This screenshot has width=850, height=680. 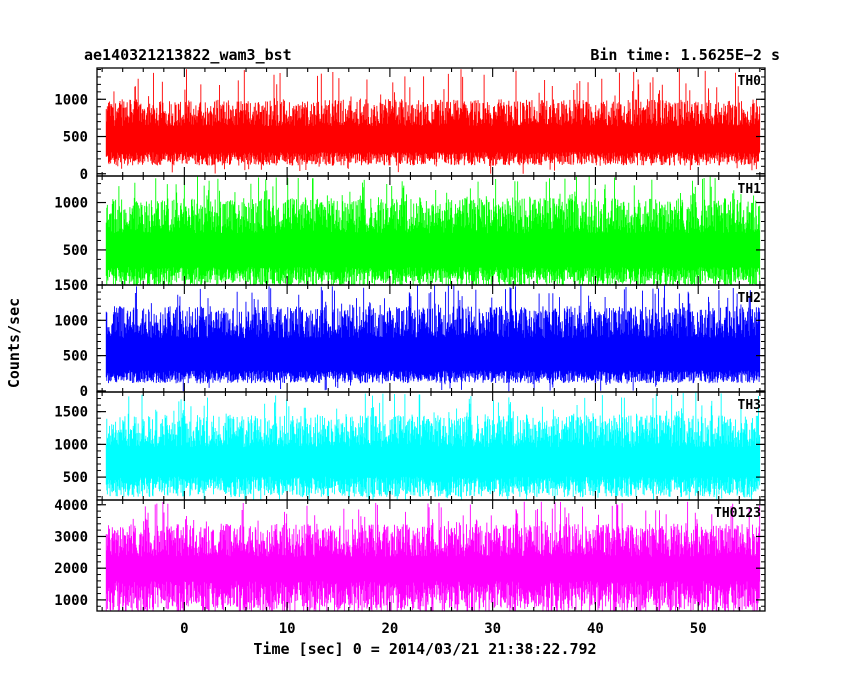 I want to click on panel-label-th3: TH3, so click(x=749, y=405).